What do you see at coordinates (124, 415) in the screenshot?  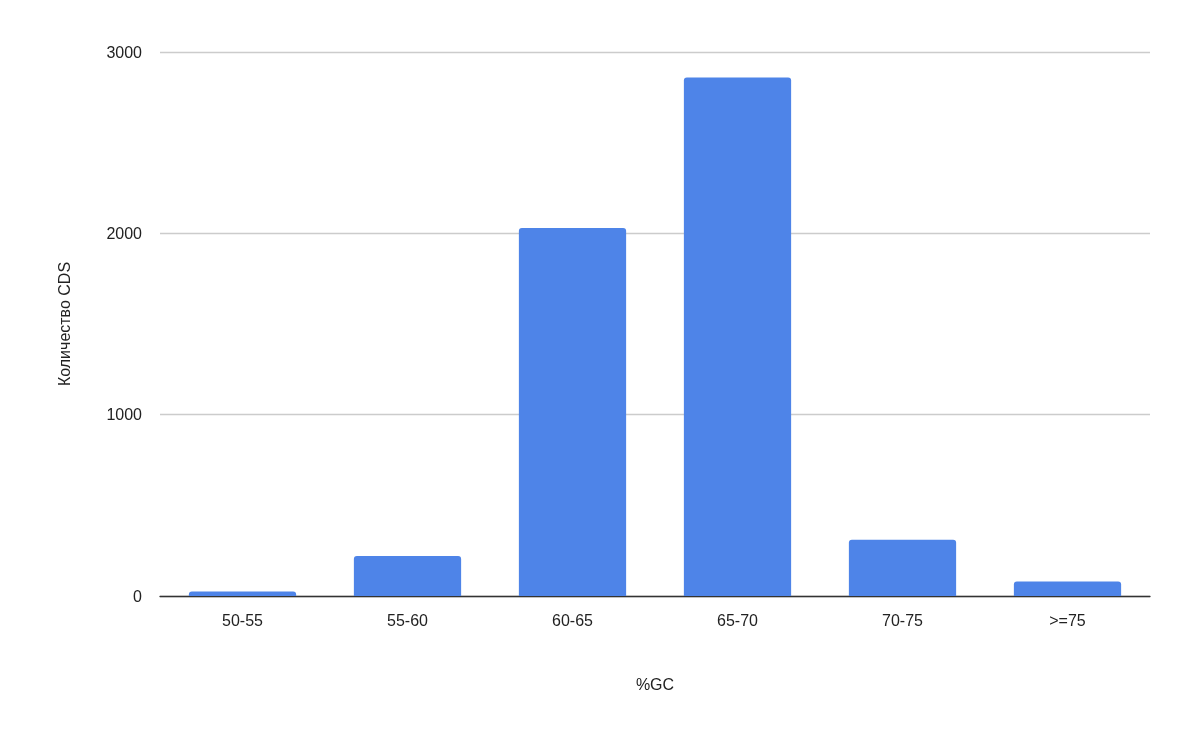 I see `y-tick-label: 1000` at bounding box center [124, 415].